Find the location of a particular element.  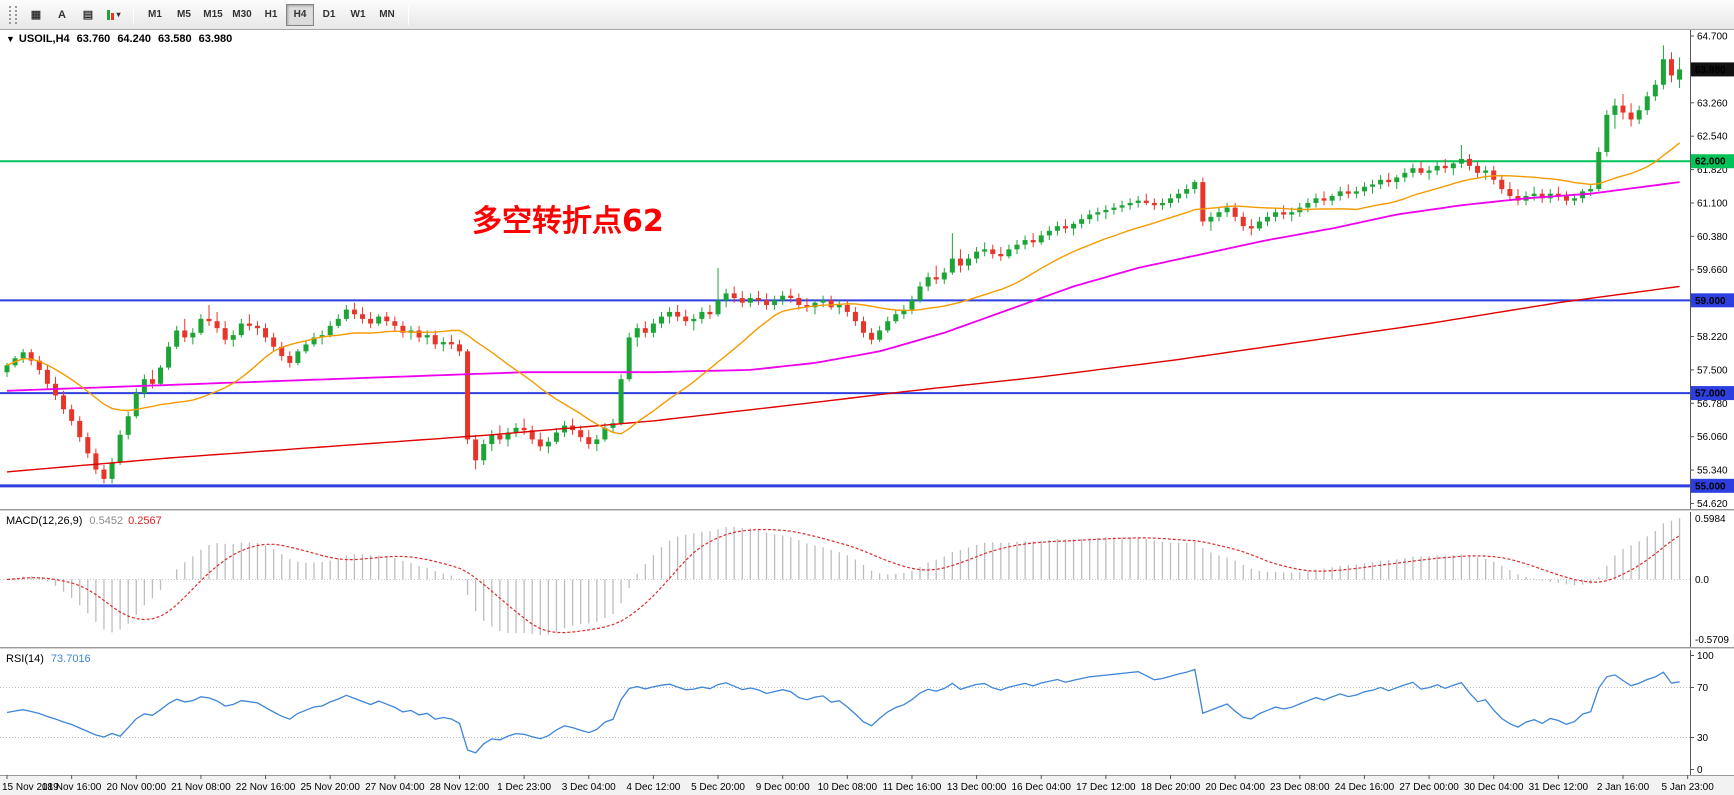

timeframe-button-group: M1 M5 M15 M30 H1 H4 D1 W1 MN is located at coordinates (271, 14).